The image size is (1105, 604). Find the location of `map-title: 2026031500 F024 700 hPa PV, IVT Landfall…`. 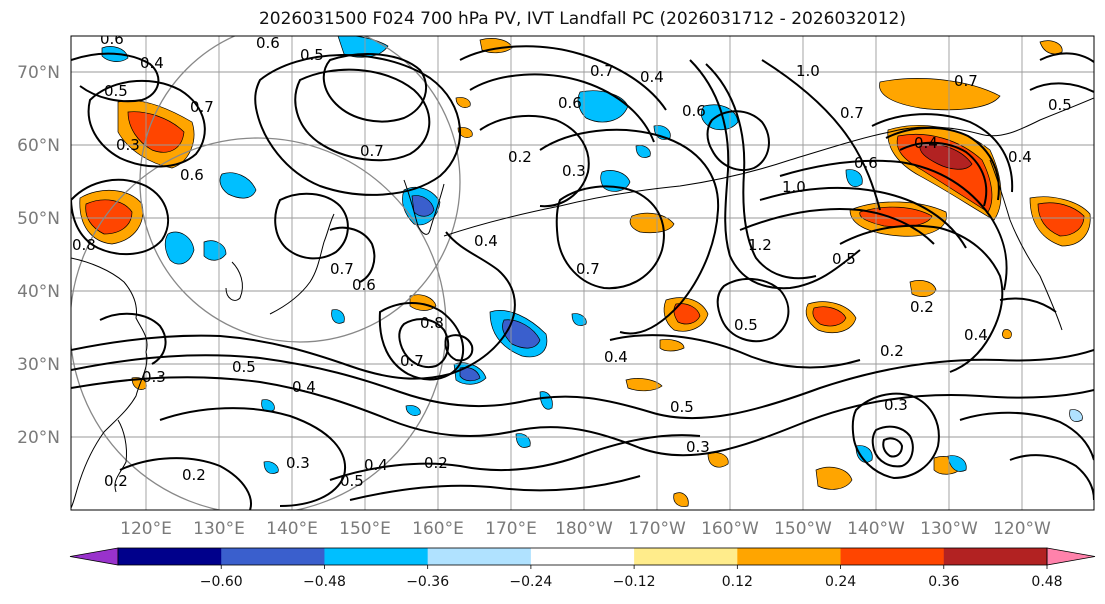

map-title: 2026031500 F024 700 hPa PV, IVT Landfall… is located at coordinates (582, 19).